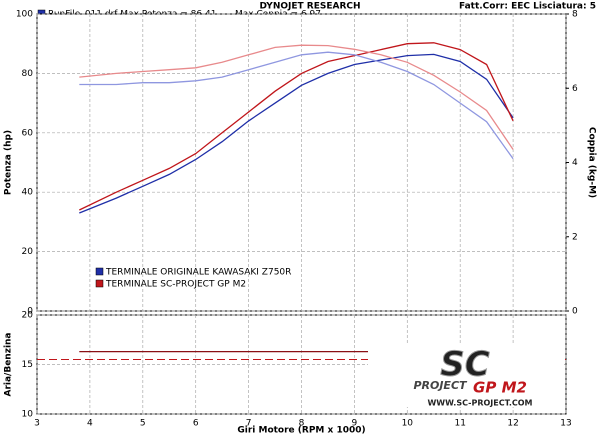  I want to click on settings: Fatt.Corr: EEC Lisciatura: 5, so click(527, 7).